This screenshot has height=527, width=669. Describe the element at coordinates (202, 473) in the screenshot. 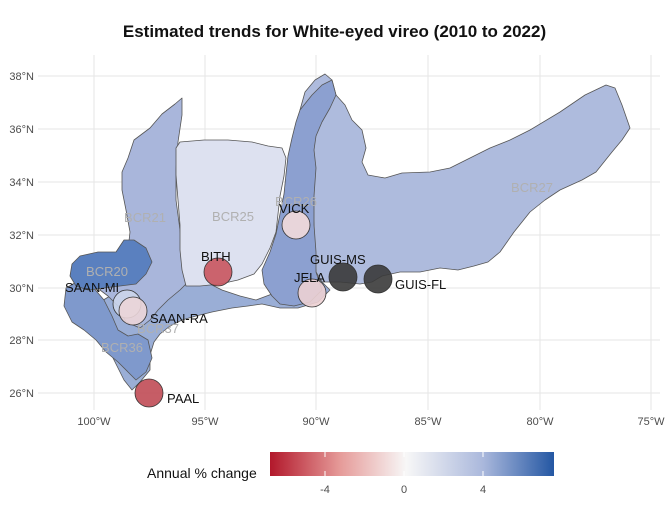

I see `legend-title: Annual % change` at that location.